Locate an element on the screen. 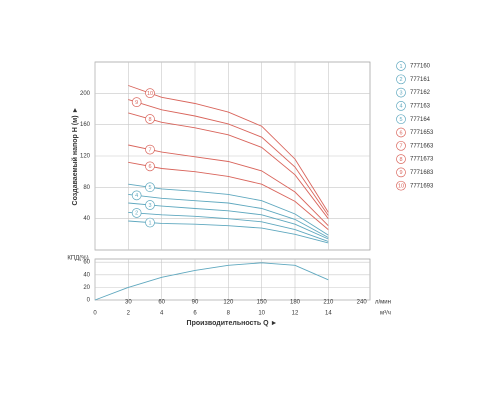  y-axis-label: КПД(%) is located at coordinates (77, 259).